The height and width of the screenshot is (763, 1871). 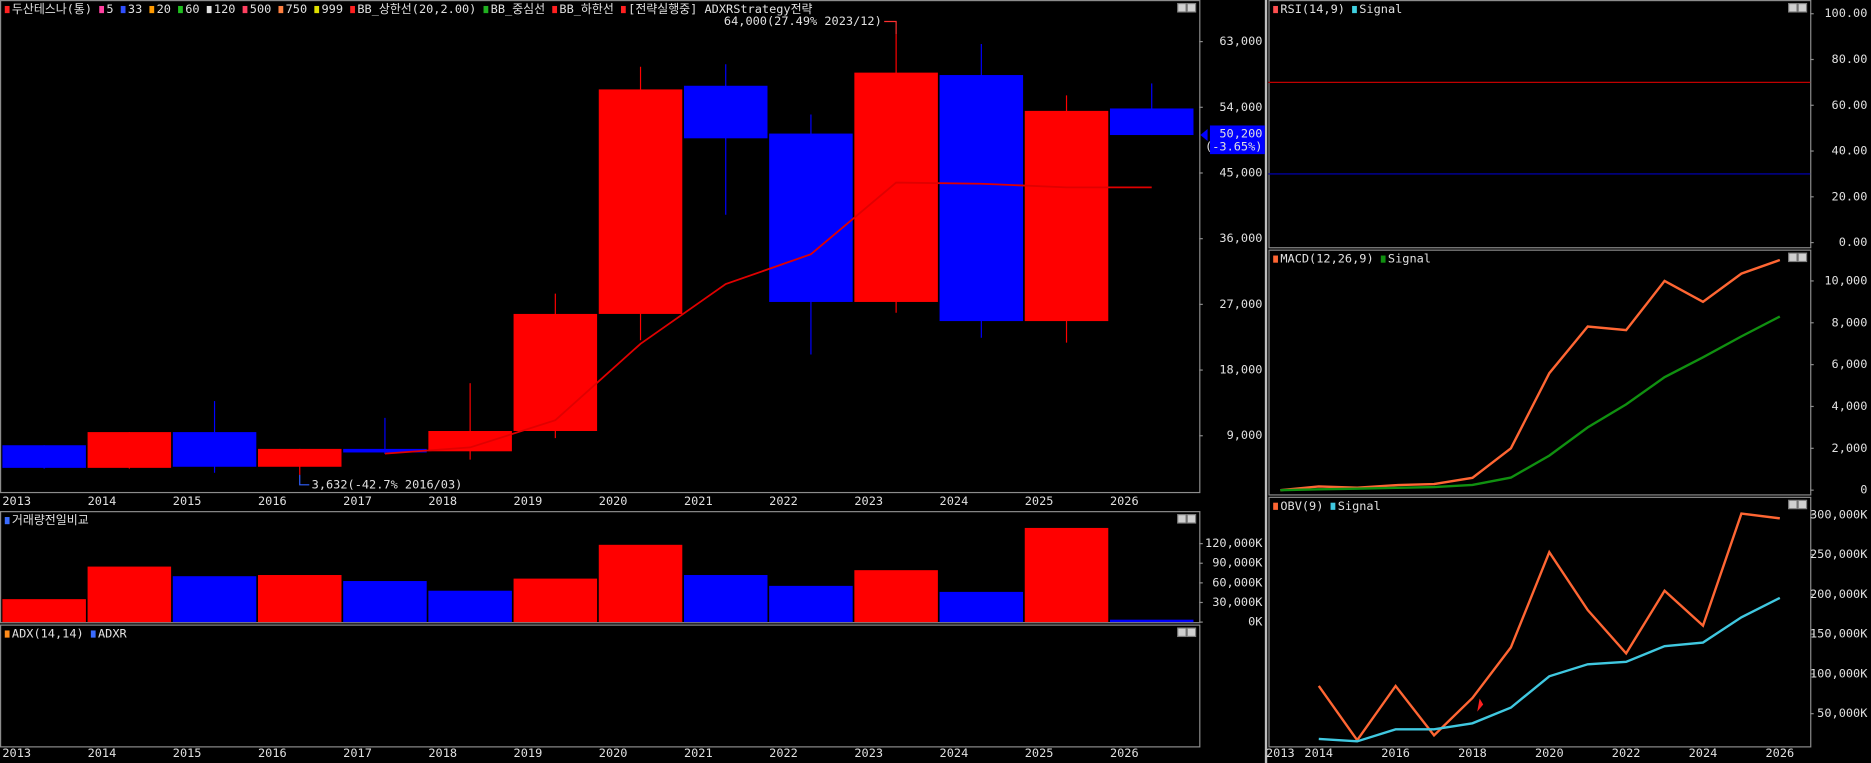 I want to click on y-tick-label: 60.00, so click(x=1850, y=105).